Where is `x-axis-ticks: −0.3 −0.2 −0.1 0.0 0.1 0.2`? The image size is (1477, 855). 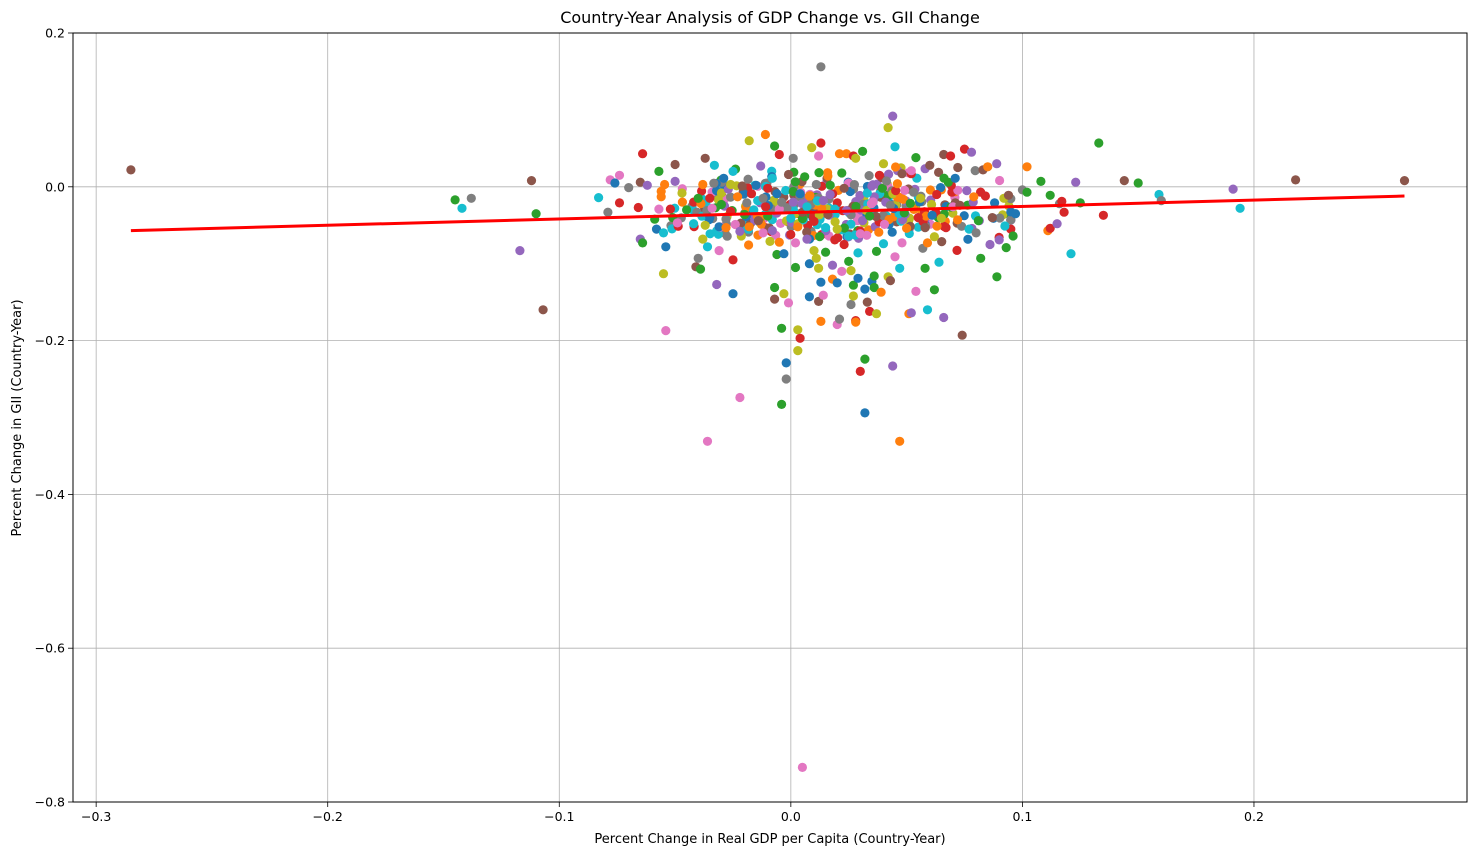 x-axis-ticks: −0.3 −0.2 −0.1 0.0 0.1 0.2 is located at coordinates (672, 813).